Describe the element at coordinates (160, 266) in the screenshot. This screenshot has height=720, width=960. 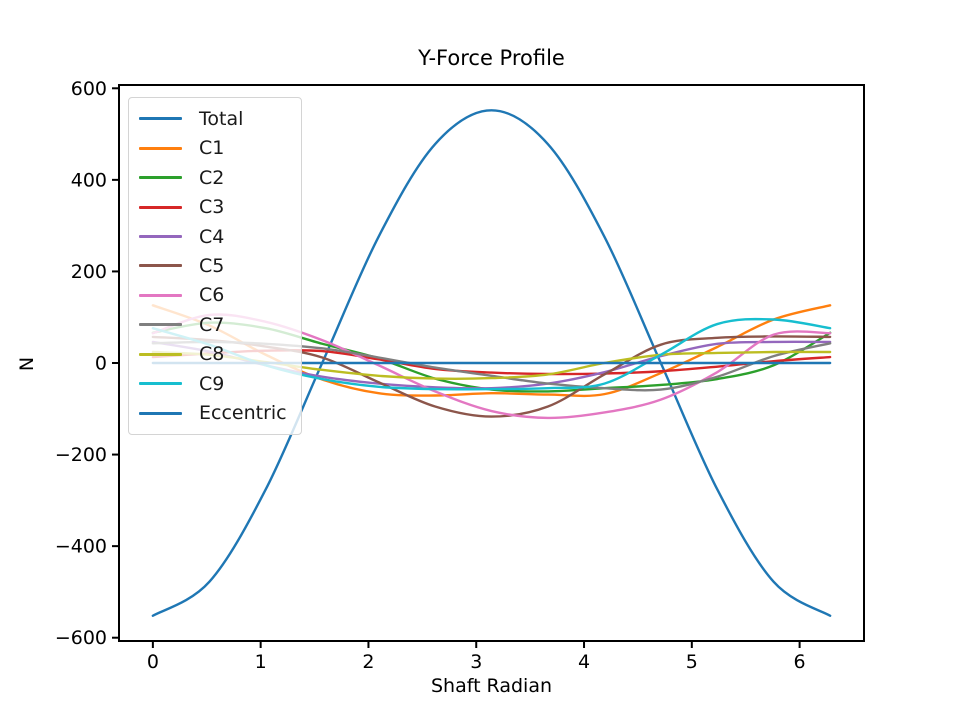
I see `legend-swatch-c5` at that location.